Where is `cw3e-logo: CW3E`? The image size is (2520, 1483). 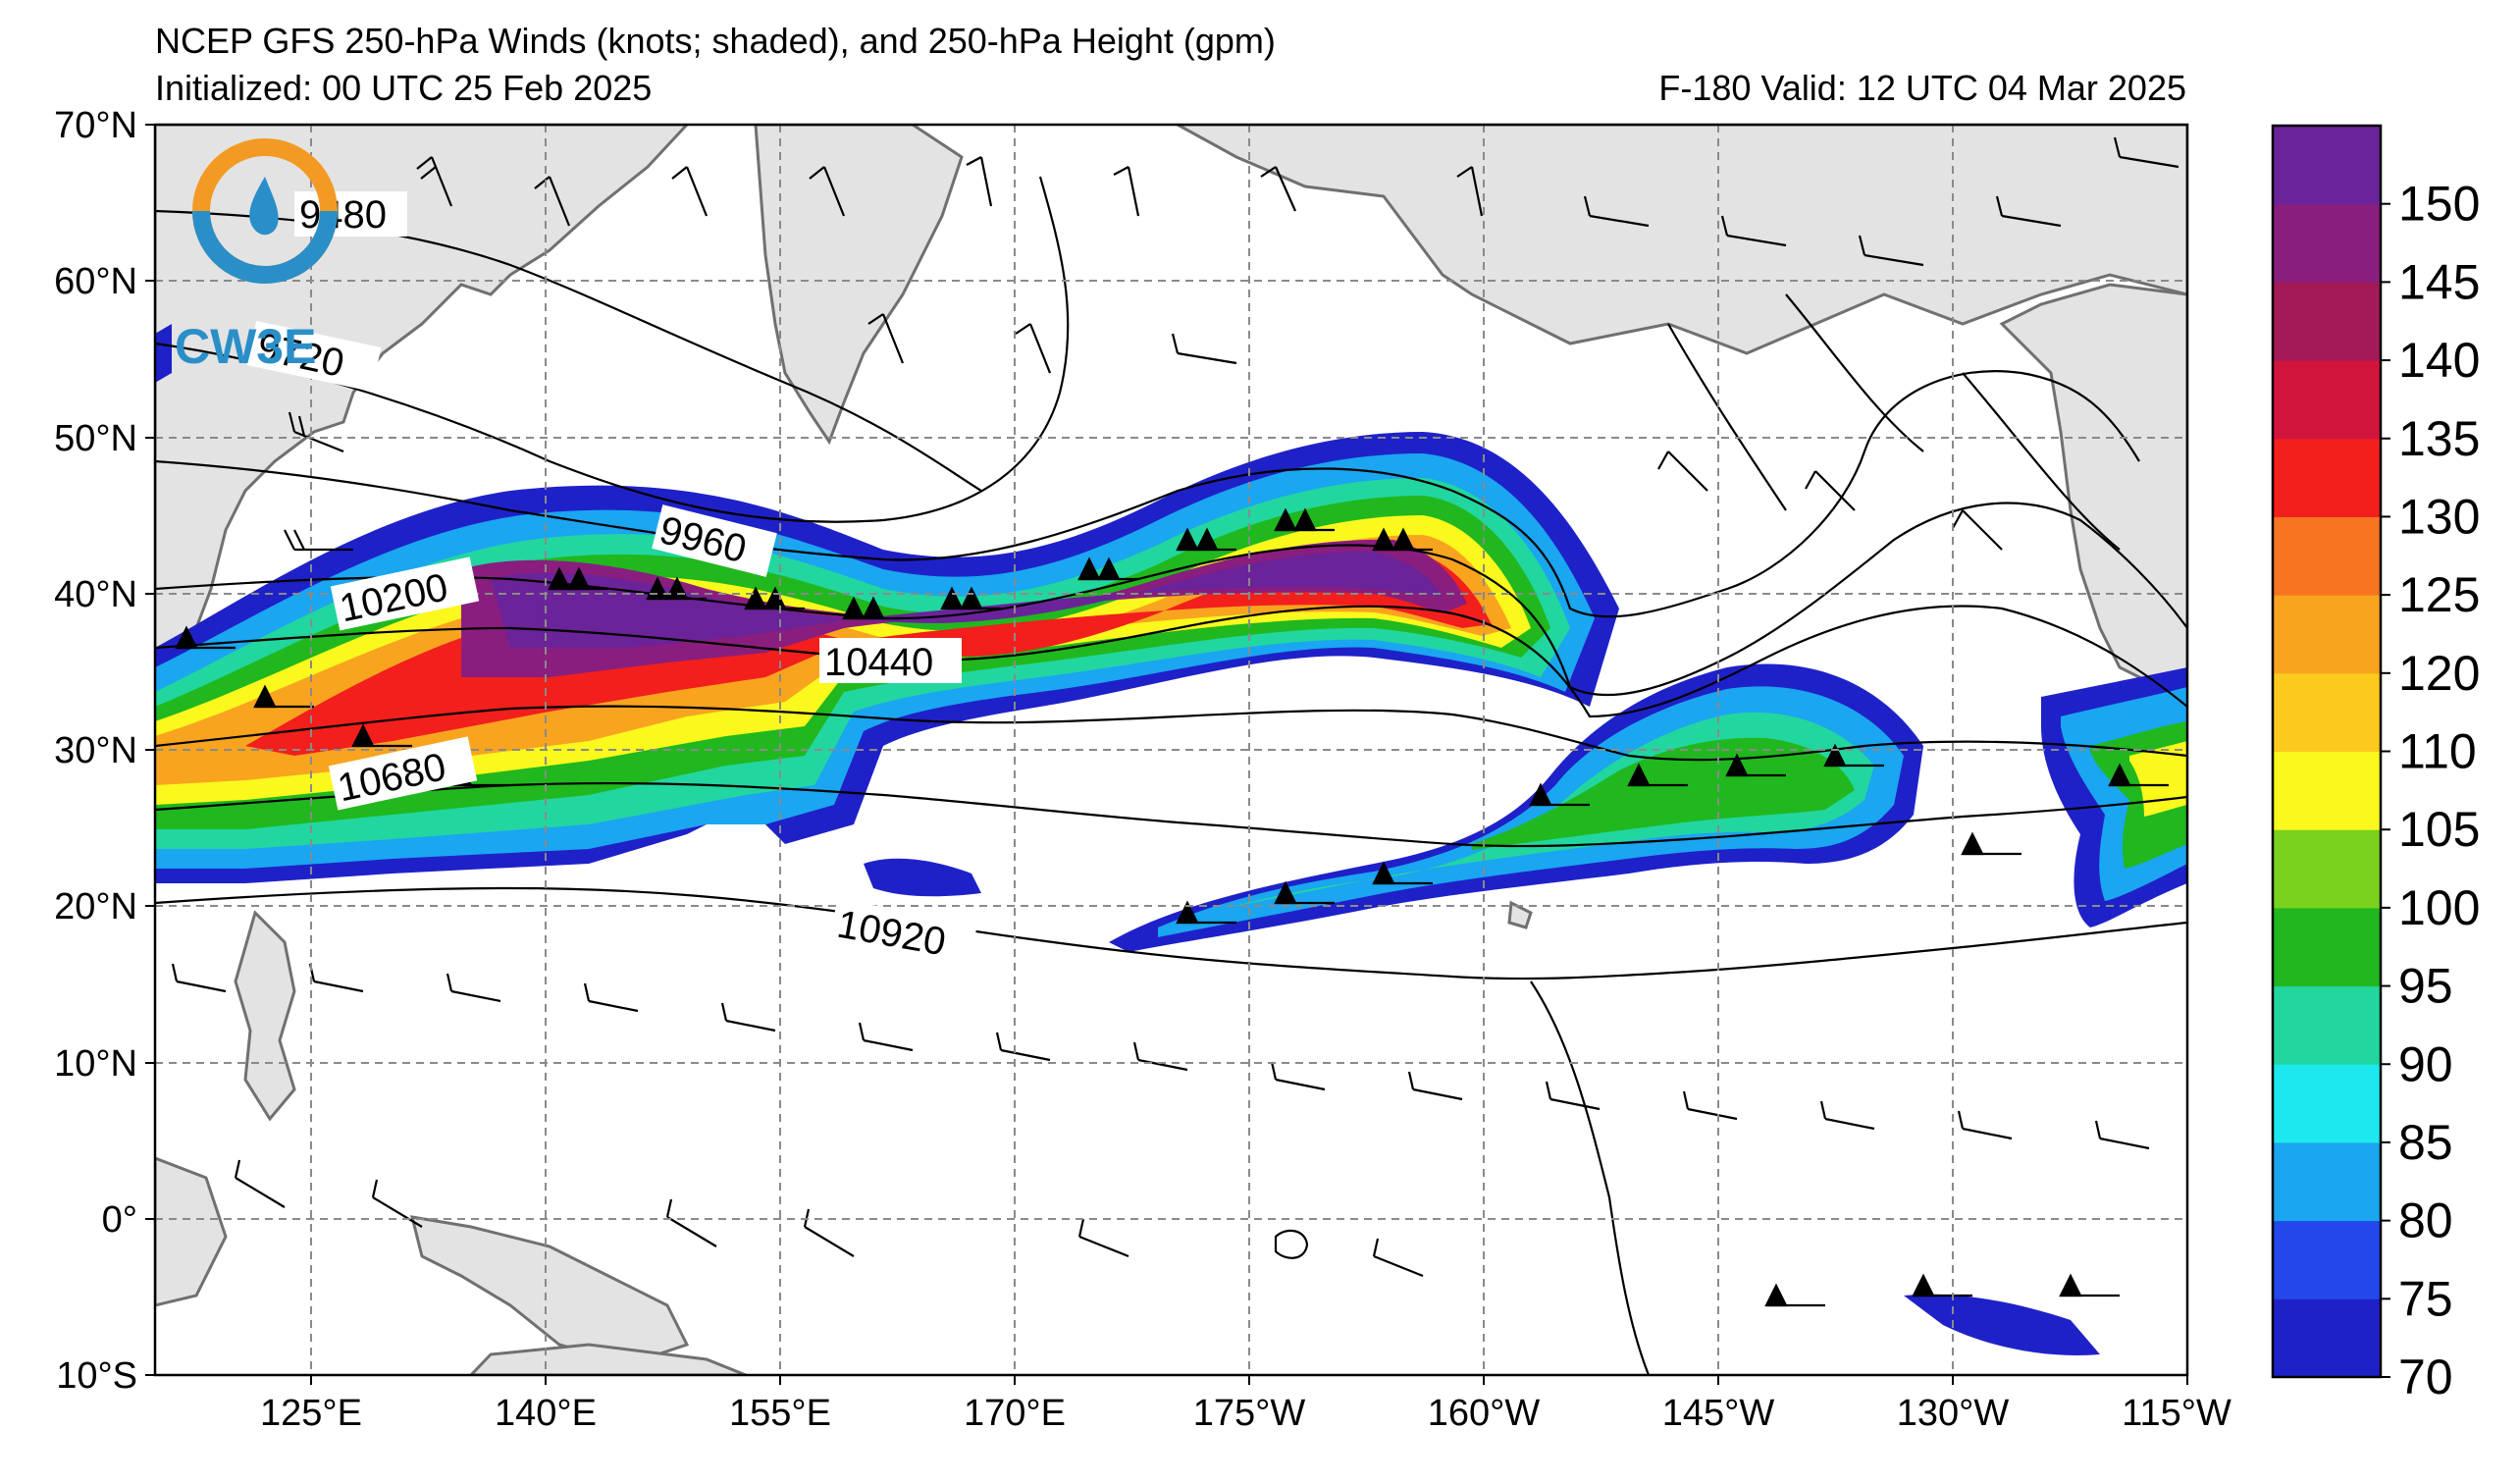
cw3e-logo: CW3E is located at coordinates (256, 256).